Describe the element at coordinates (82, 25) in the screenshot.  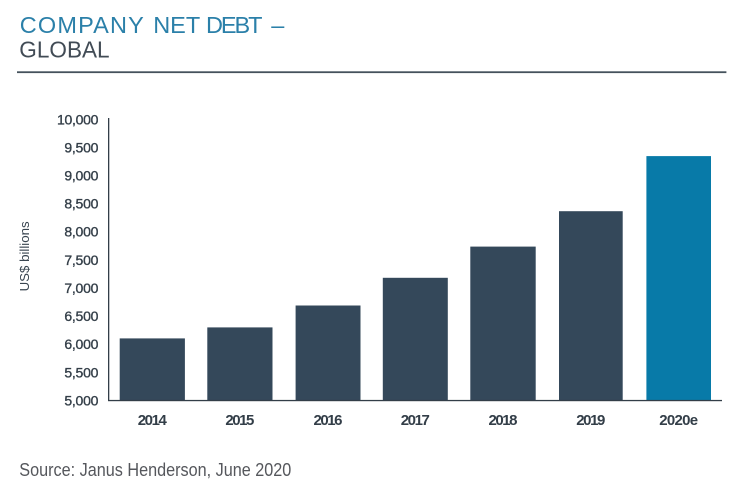
I see `svg-text: COMPANY` at that location.